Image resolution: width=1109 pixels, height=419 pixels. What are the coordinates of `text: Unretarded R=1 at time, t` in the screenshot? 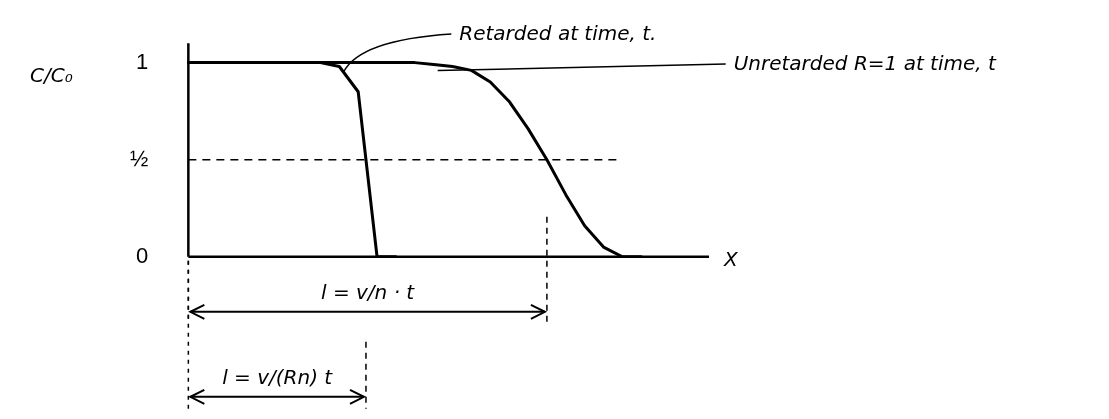 It's located at (865, 63).